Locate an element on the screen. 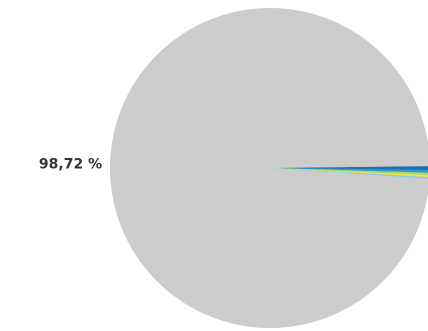 Image resolution: width=428 pixels, height=331 pixels. pie-slice-label-0: 98,72 % is located at coordinates (70, 164).